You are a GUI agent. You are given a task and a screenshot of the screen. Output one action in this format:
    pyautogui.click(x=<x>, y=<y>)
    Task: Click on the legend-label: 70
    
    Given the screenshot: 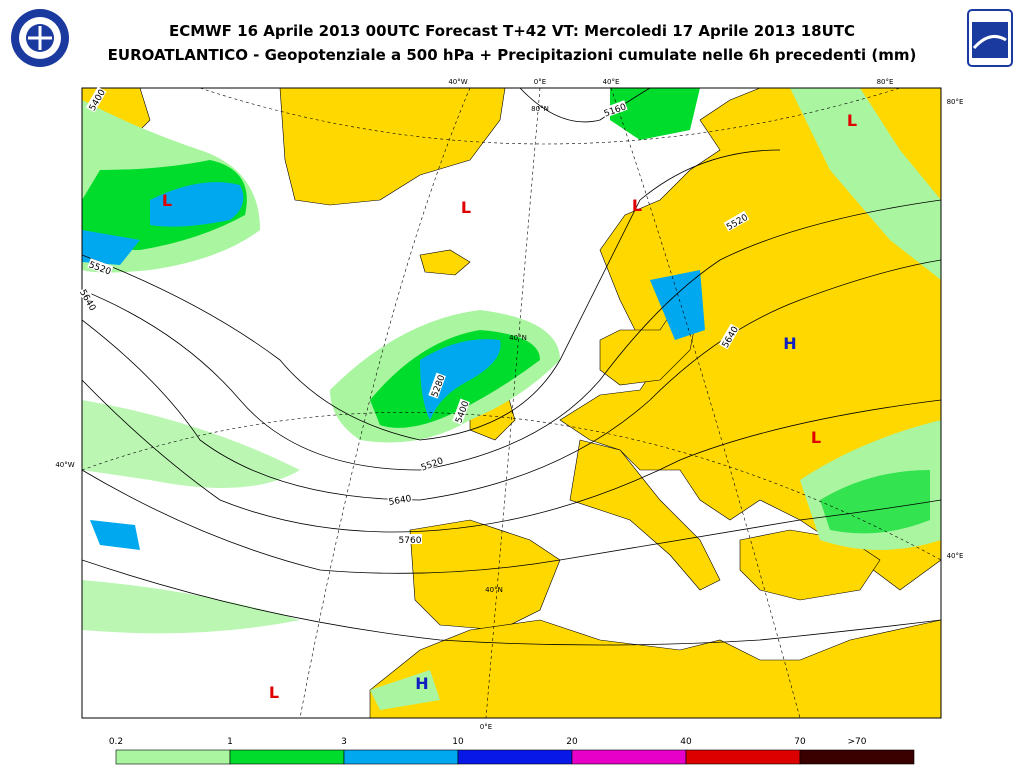 What is the action you would take?
    pyautogui.click(x=800, y=742)
    